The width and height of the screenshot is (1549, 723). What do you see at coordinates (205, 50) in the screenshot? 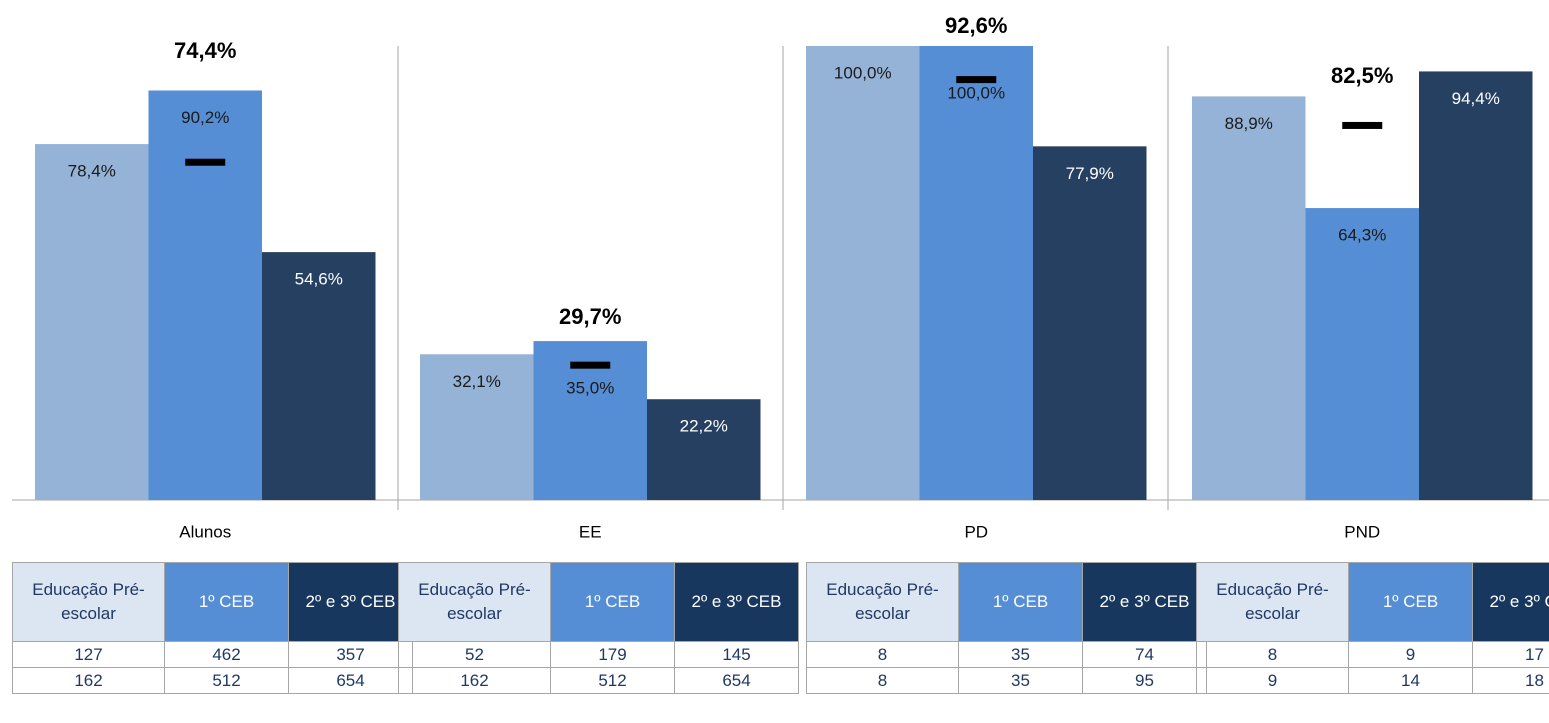
I see `overall-label: 74,4%` at bounding box center [205, 50].